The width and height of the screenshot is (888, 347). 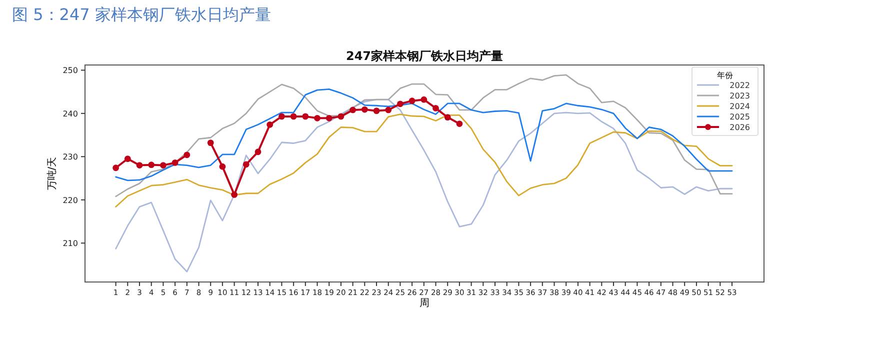 I want to click on chart-subtitle: 247家样本钢厂铁水日均产量, so click(x=425, y=56).